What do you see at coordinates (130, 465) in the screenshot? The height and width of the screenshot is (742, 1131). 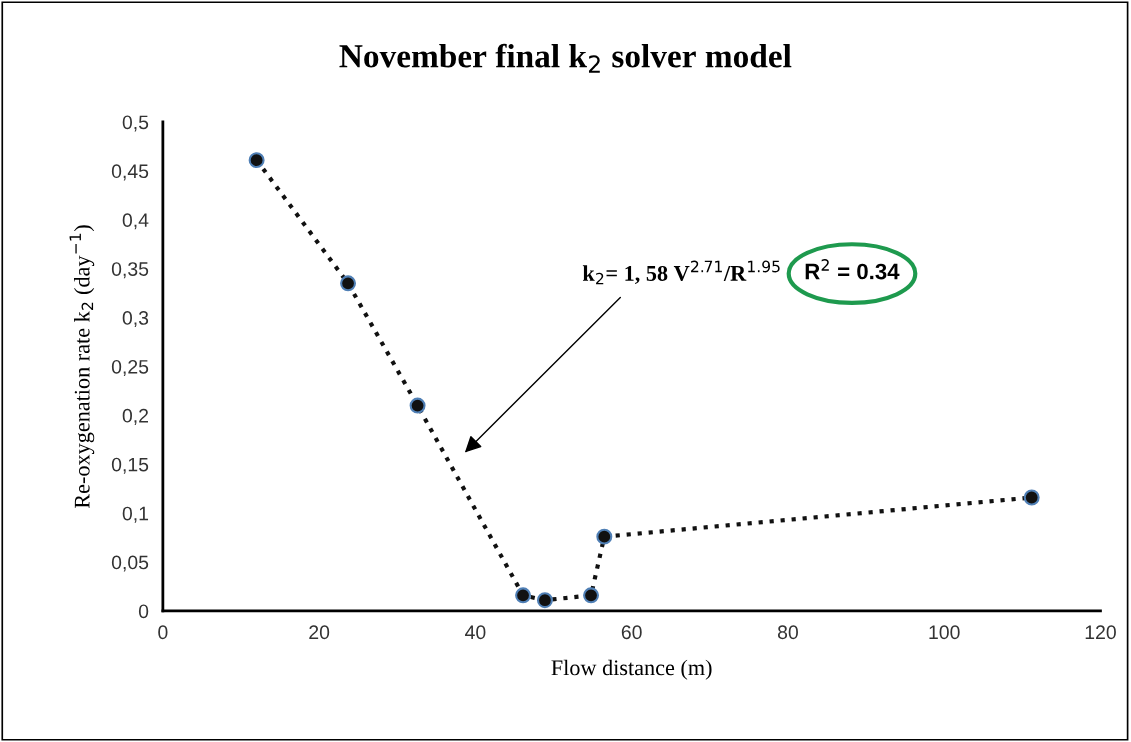 I see `y-tick-label: 0,15` at bounding box center [130, 465].